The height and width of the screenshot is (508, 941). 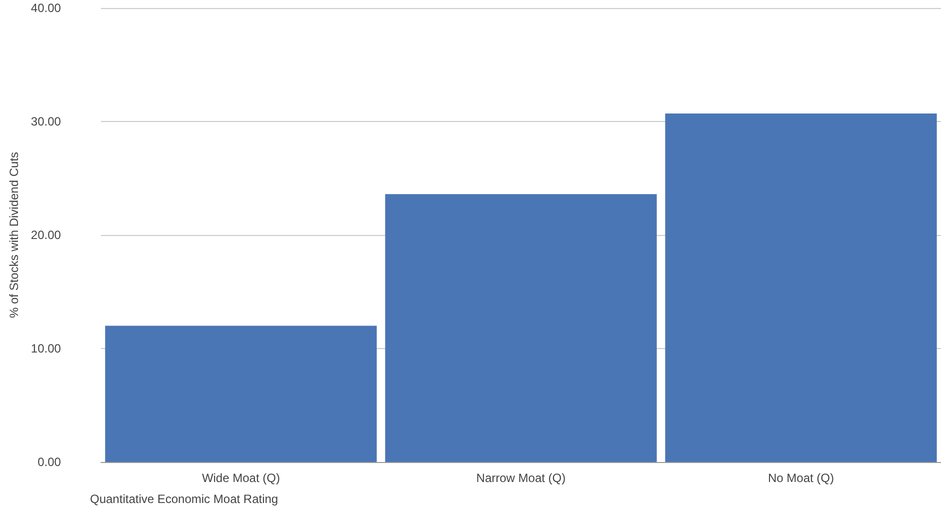 What do you see at coordinates (801, 478) in the screenshot?
I see `x-tick-label: No Moat (Q)` at bounding box center [801, 478].